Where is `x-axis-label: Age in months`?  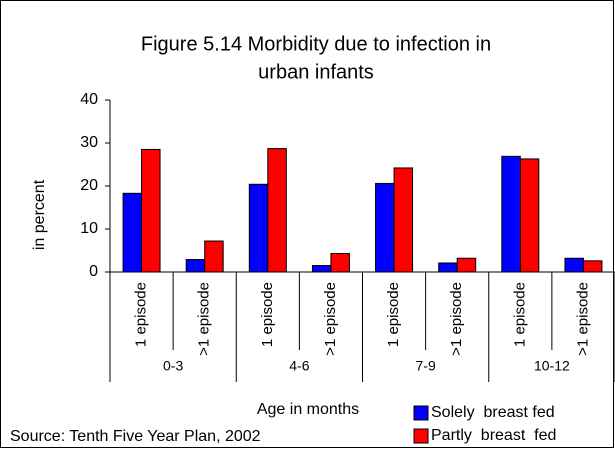 x-axis-label: Age in months is located at coordinates (308, 409).